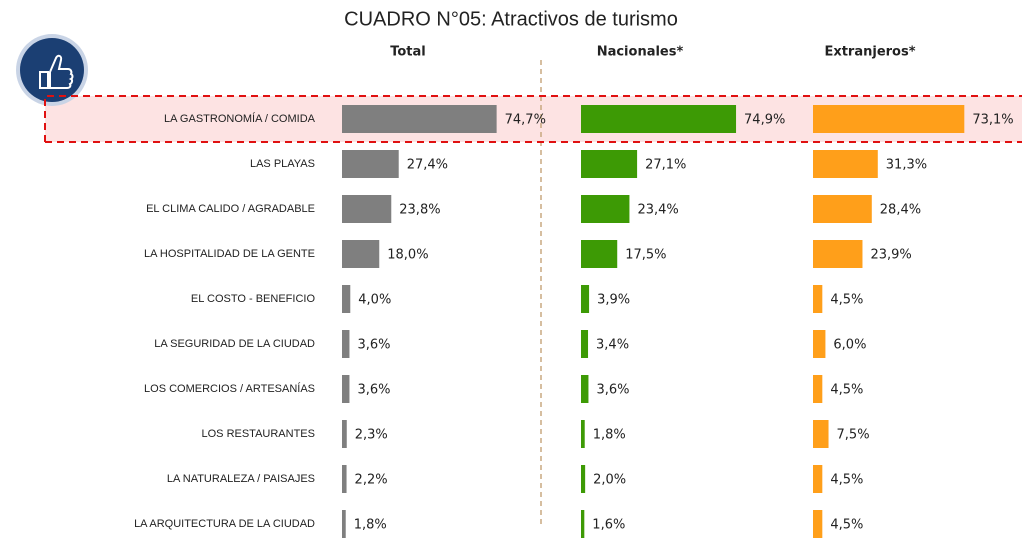 This screenshot has height=540, width=1022. I want to click on category-label: LA SEGURIDAD DE LA CIUDAD, so click(234, 344).